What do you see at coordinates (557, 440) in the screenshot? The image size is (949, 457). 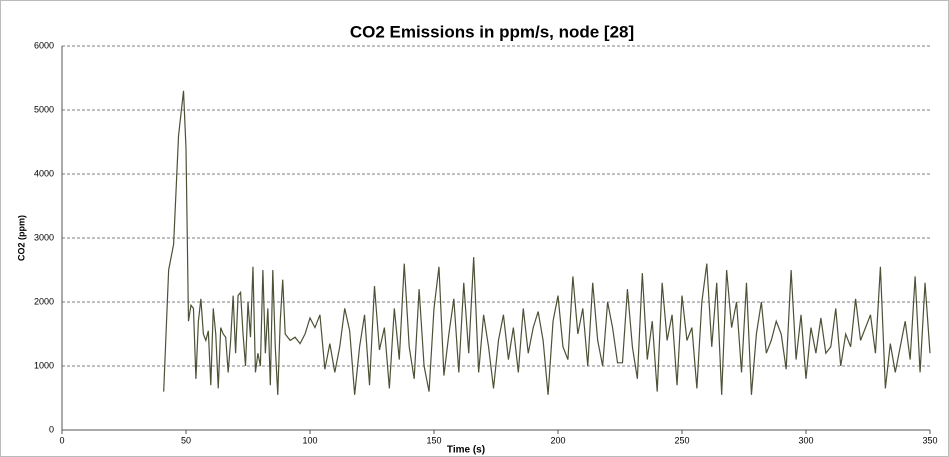 I see `x-tick-label: 200` at bounding box center [557, 440].